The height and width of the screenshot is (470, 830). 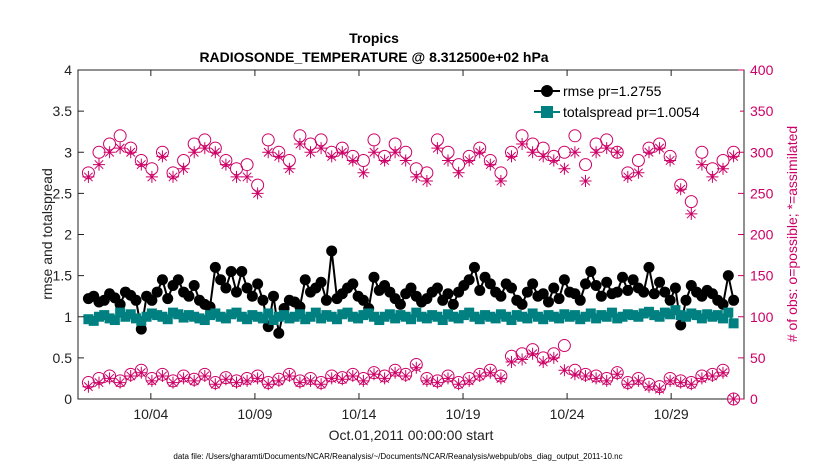 What do you see at coordinates (411, 435) in the screenshot?
I see `x-axis-label: Oct.01,2011 00:00:00 start` at bounding box center [411, 435].